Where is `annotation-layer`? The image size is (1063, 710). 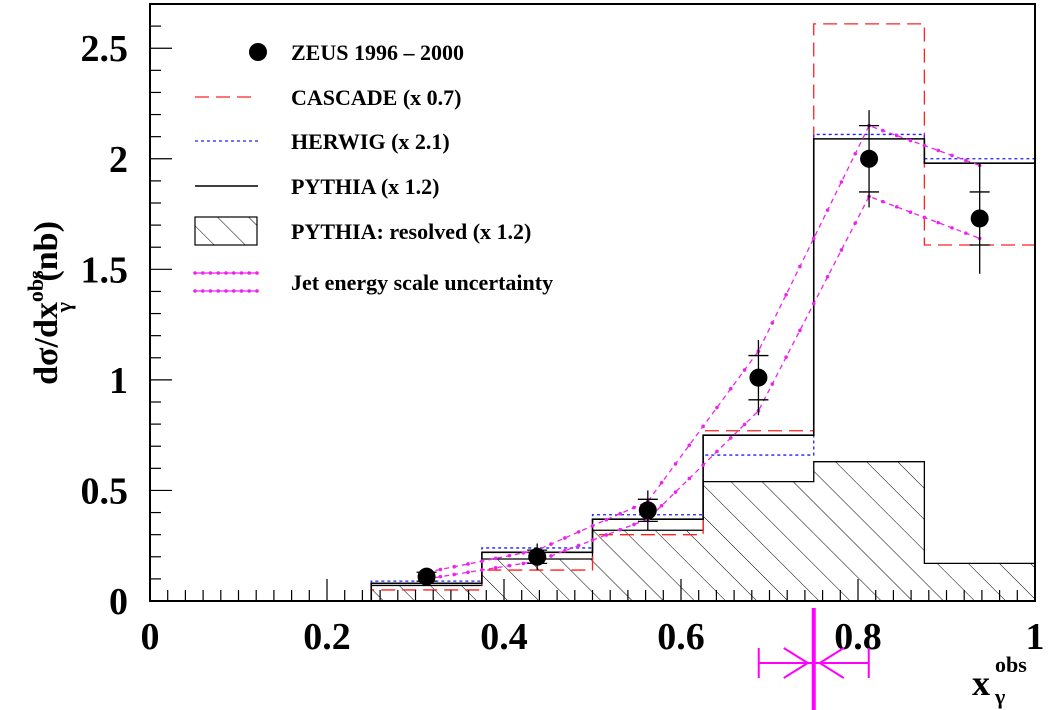
annotation-layer is located at coordinates (813, 659).